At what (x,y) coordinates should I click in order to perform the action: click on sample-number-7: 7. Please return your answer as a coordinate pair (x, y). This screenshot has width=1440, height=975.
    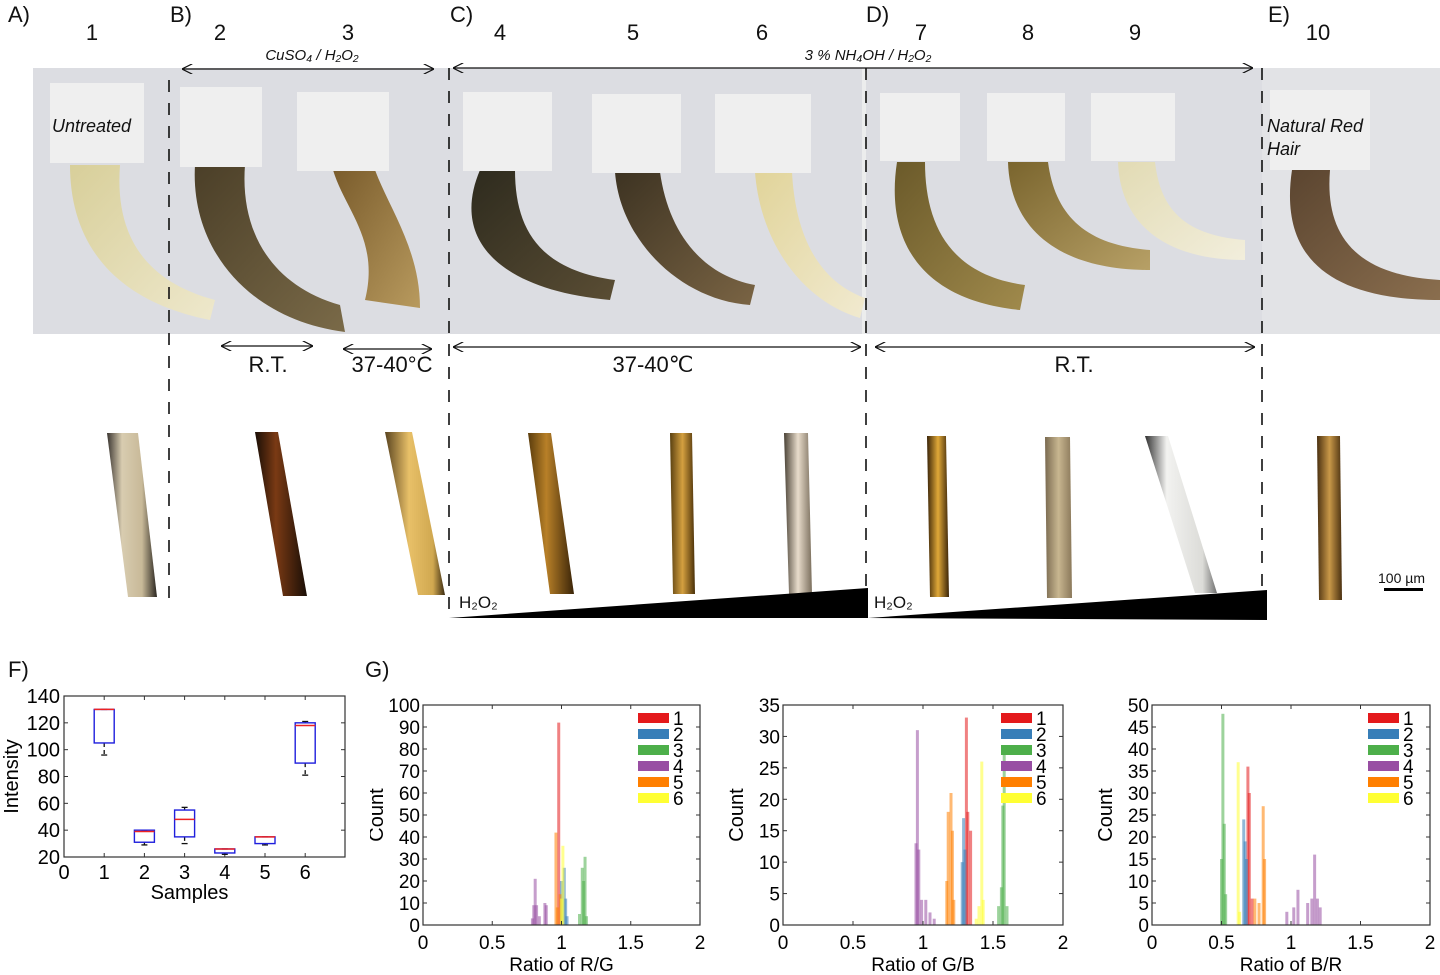
    Looking at the image, I should click on (921, 32).